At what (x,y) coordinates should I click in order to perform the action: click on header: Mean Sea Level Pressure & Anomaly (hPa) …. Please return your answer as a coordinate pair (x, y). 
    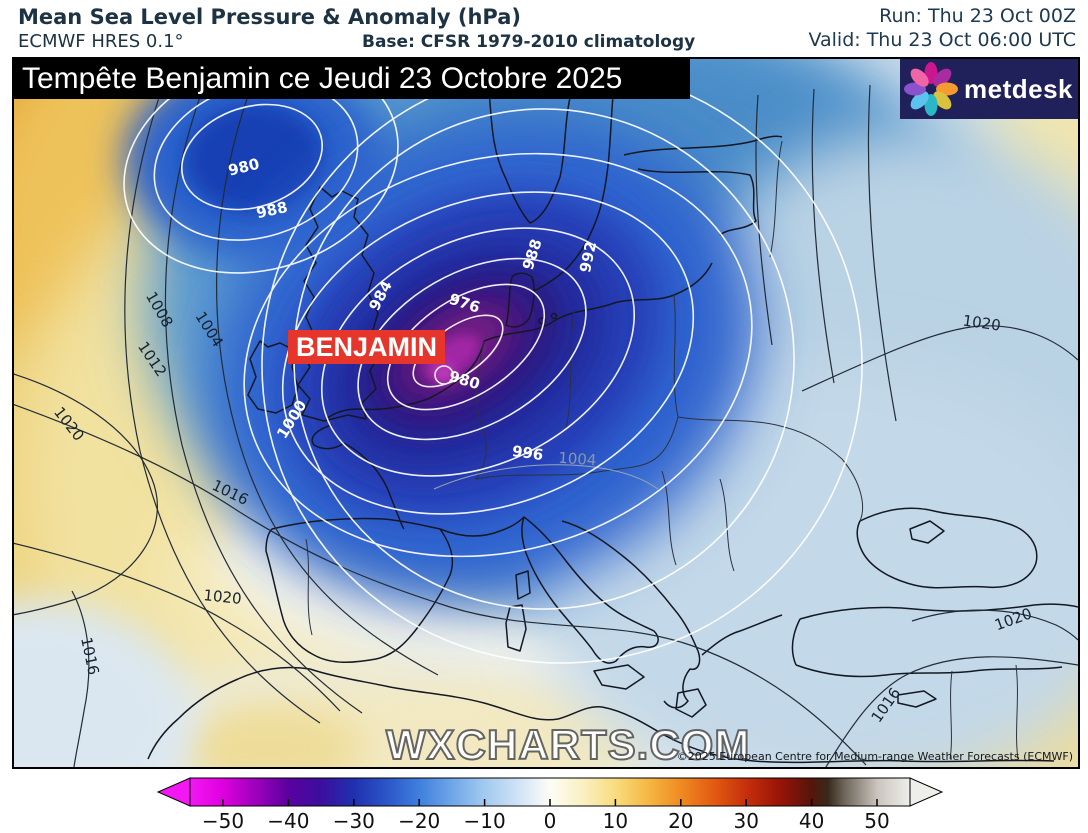
    Looking at the image, I should click on (544, 28).